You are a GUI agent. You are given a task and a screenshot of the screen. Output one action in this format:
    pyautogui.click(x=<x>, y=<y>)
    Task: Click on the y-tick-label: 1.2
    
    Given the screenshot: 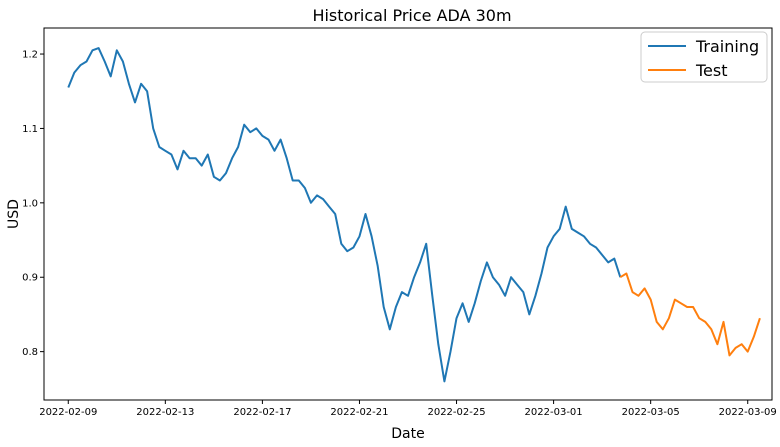 What is the action you would take?
    pyautogui.click(x=30, y=55)
    